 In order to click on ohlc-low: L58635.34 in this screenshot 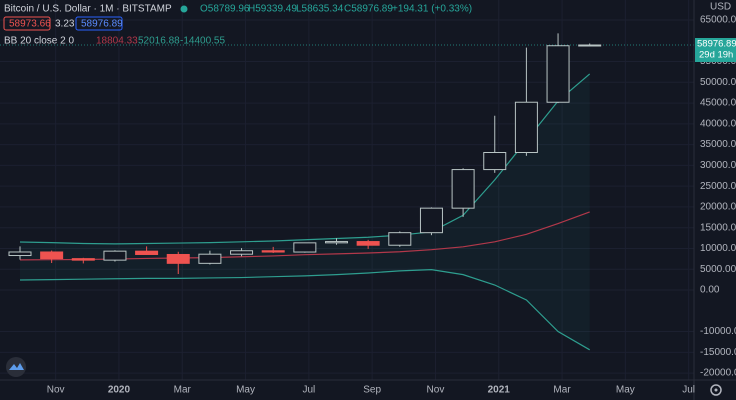, I will do `click(320, 9)`.